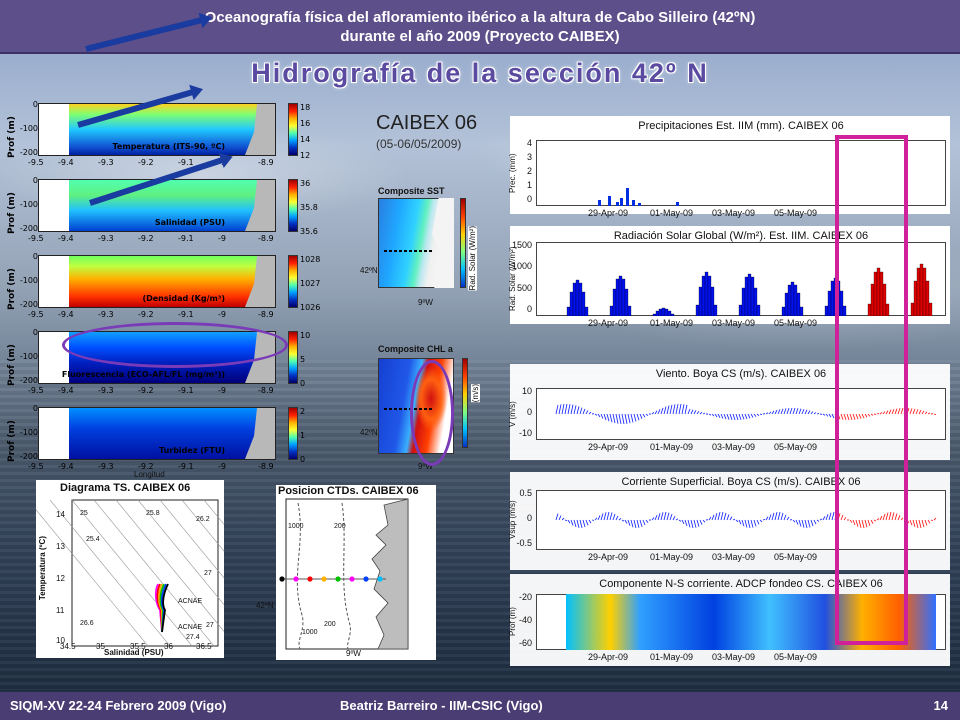  I want to click on ts-isopycnal-label: 25.4, so click(93, 539).